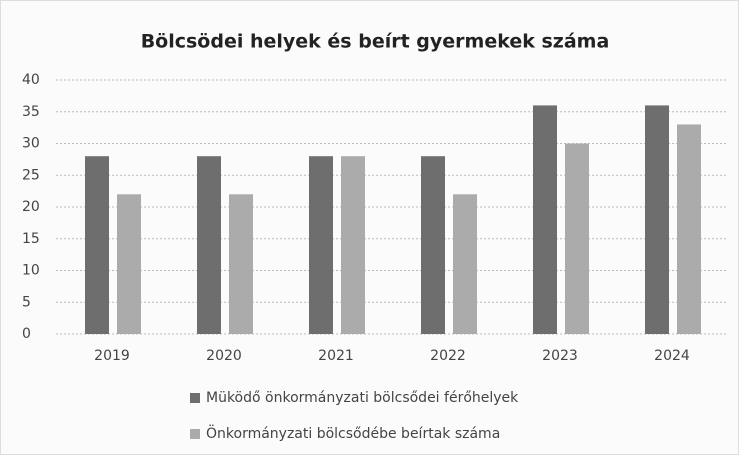 This screenshot has height=455, width=739. What do you see at coordinates (26, 334) in the screenshot?
I see `y-tick-label: 0` at bounding box center [26, 334].